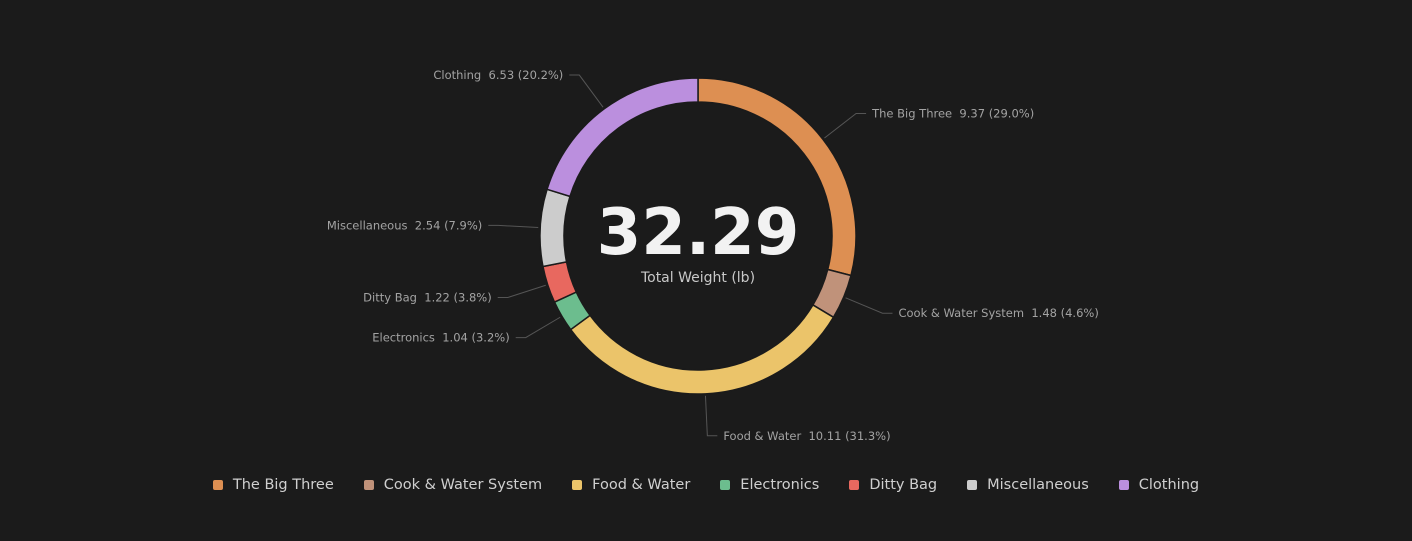  Describe the element at coordinates (622, 137) in the screenshot. I see `slice-clothing` at that location.